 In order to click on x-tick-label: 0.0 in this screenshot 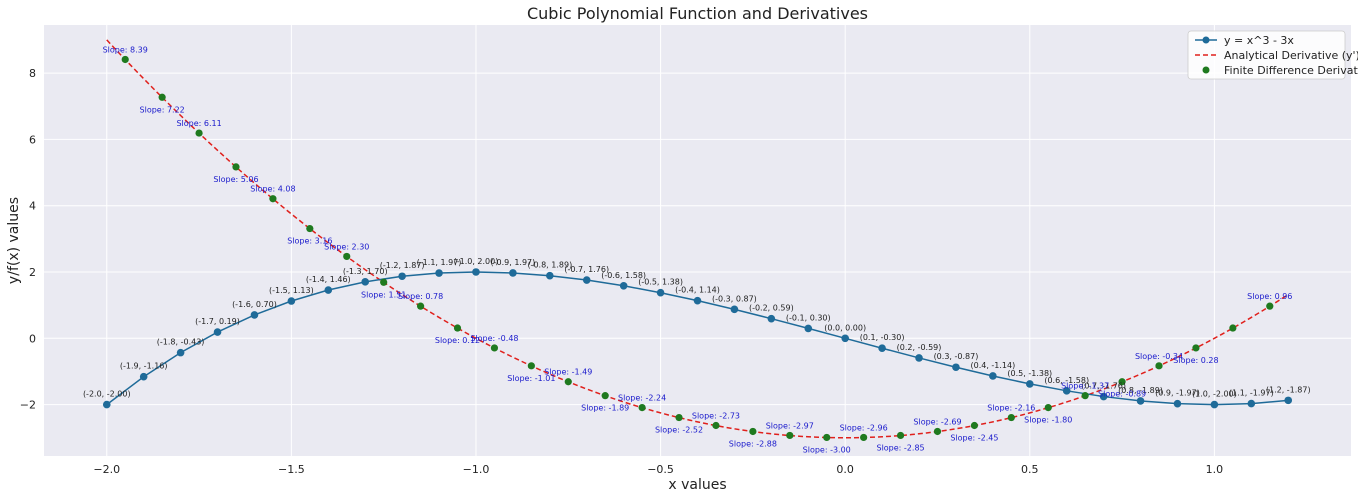, I will do `click(845, 469)`.